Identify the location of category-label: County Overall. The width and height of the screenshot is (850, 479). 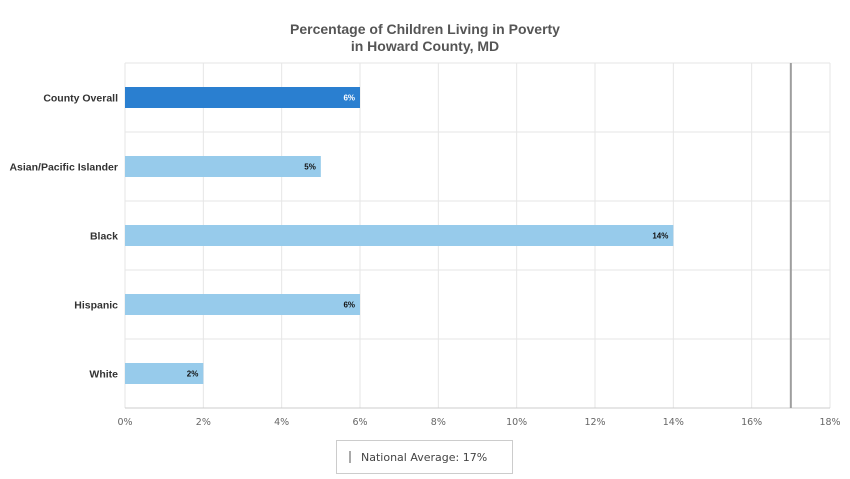
(80, 99).